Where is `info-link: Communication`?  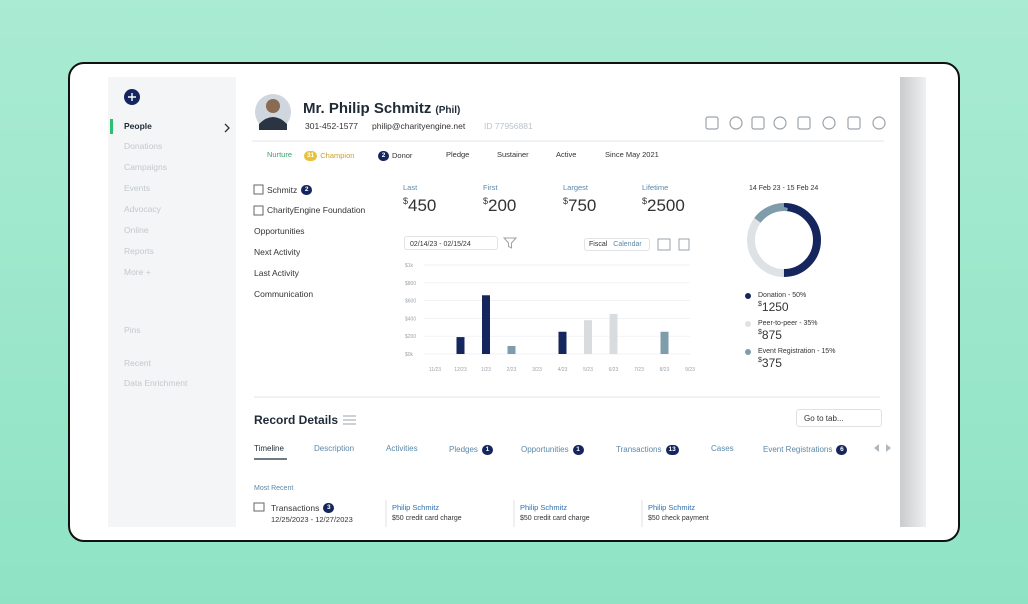
info-link: Communication is located at coordinates (283, 294).